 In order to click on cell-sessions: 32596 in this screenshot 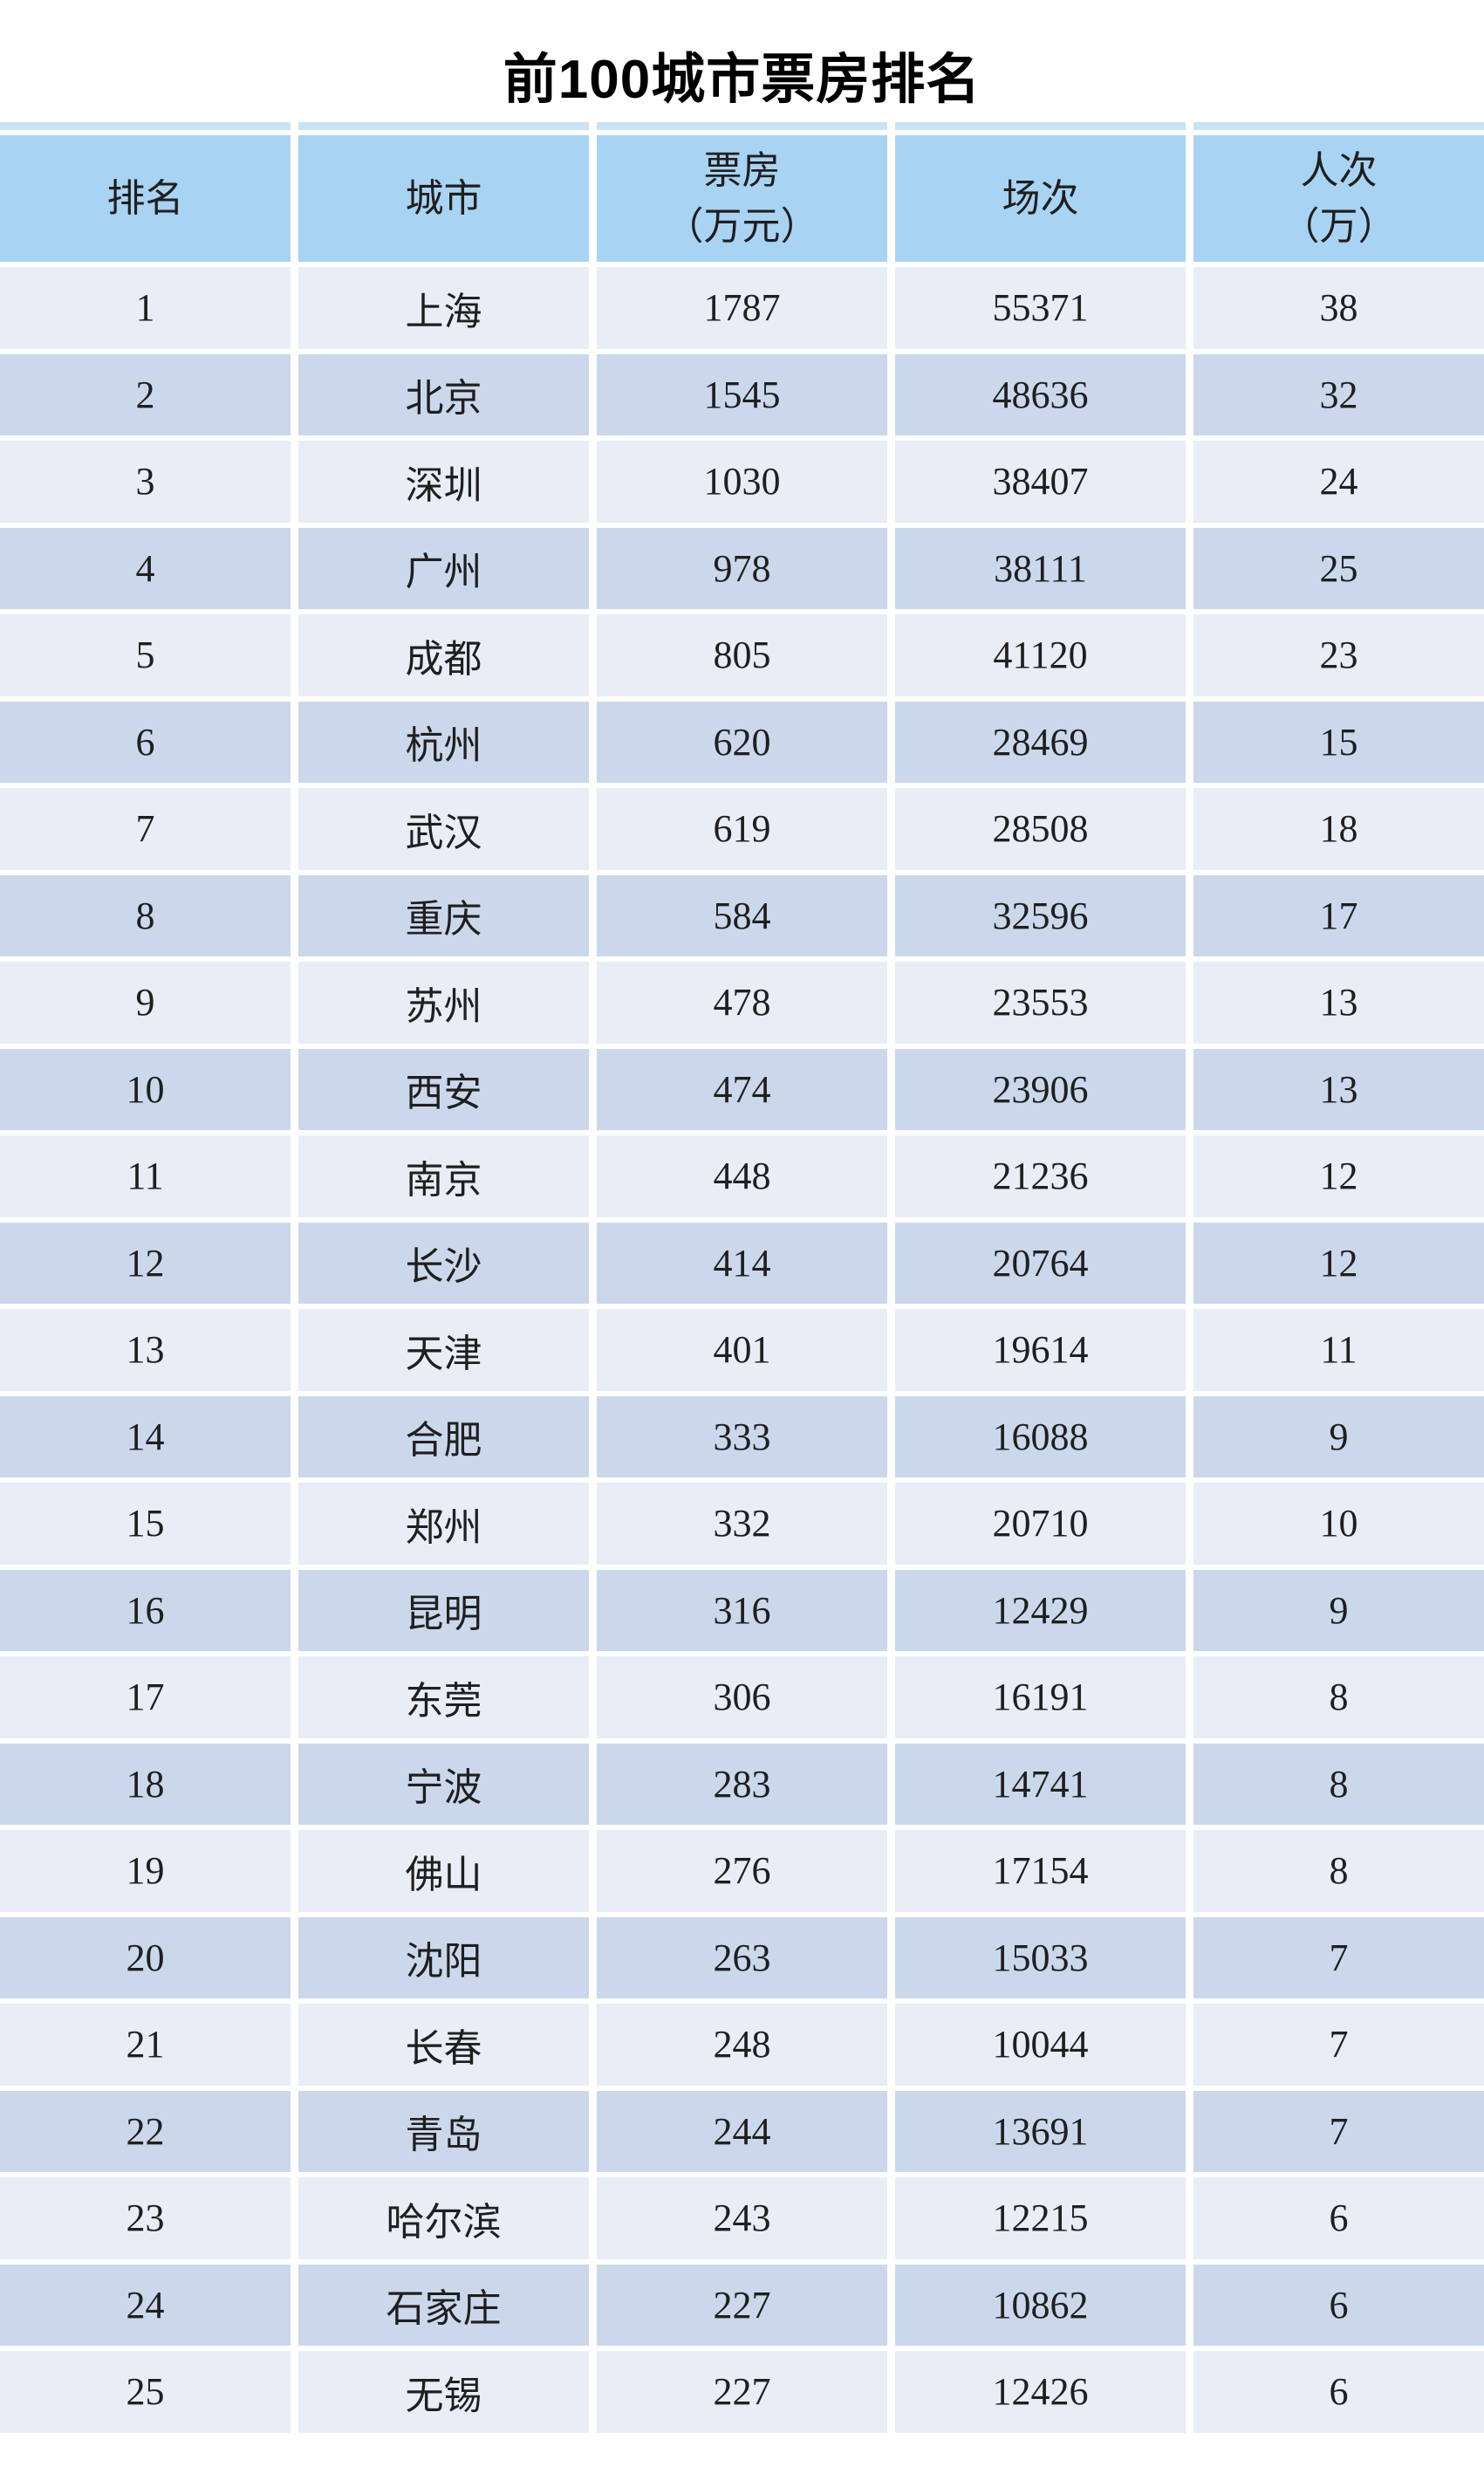, I will do `click(1040, 915)`.